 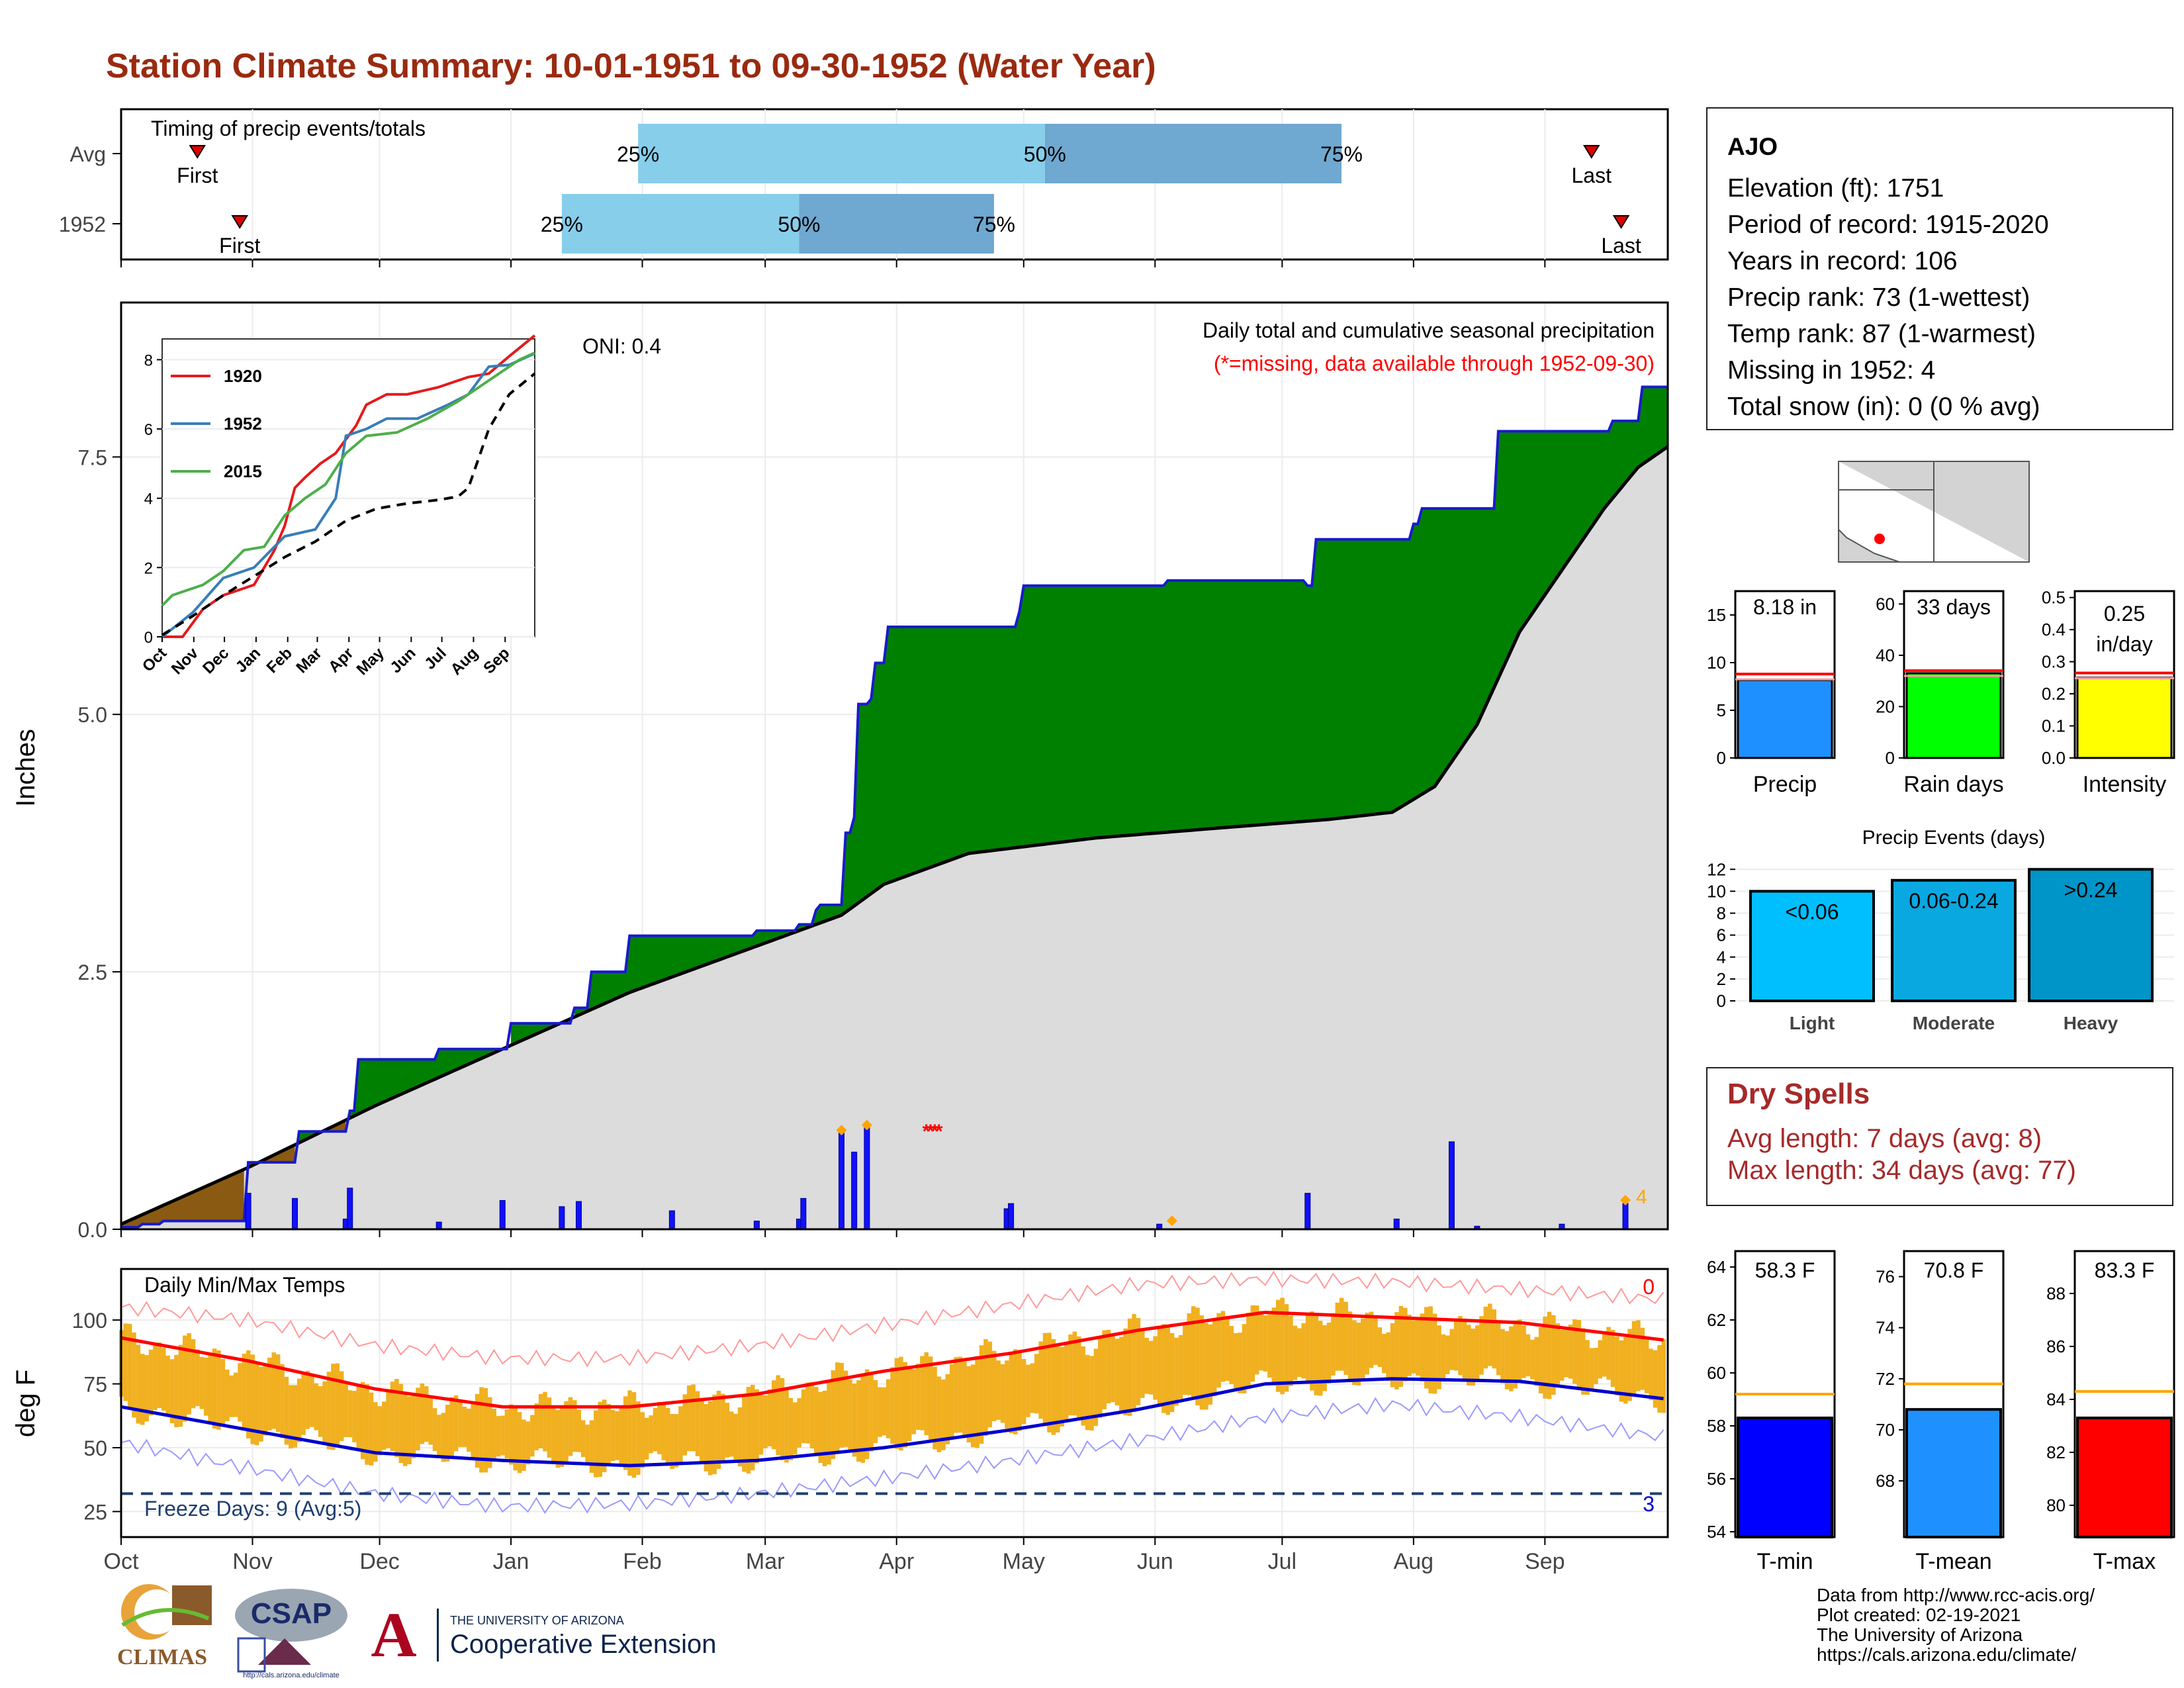 What do you see at coordinates (1880, 539) in the screenshot?
I see `station-location-marker-icon` at bounding box center [1880, 539].